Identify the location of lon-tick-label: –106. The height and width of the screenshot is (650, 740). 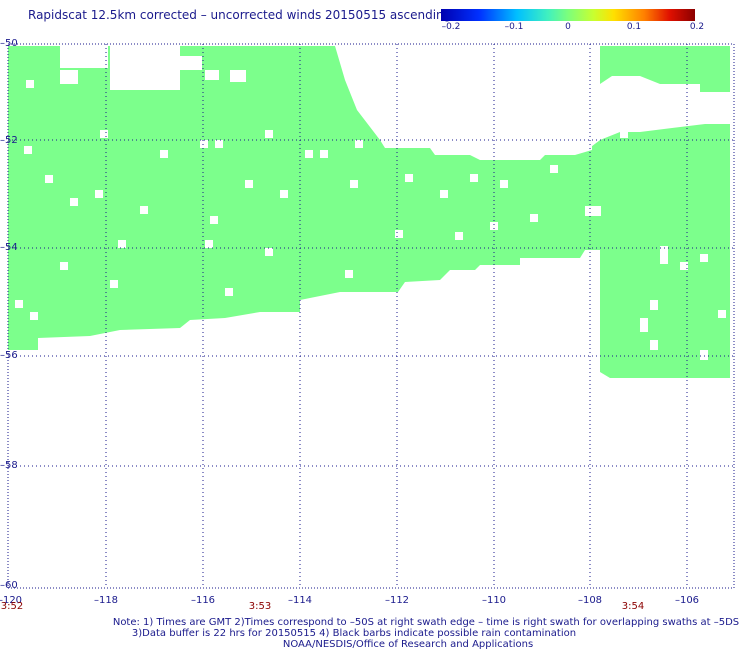
(687, 600).